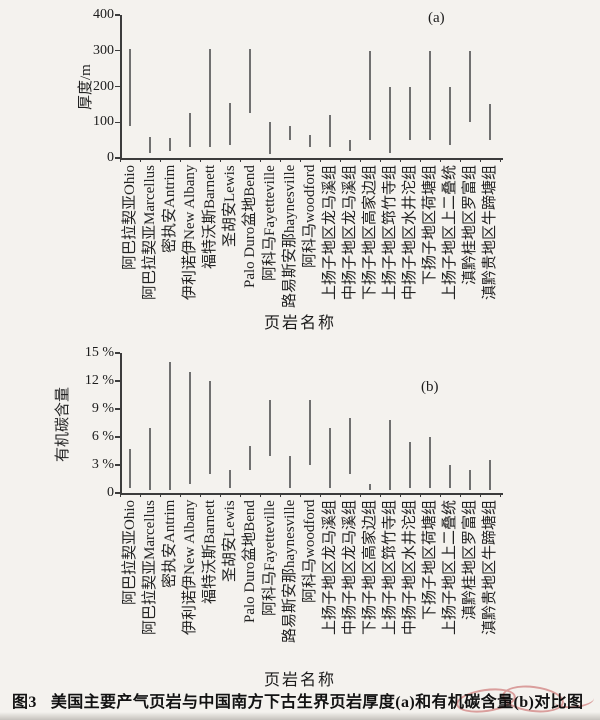  What do you see at coordinates (103, 86) in the screenshot?
I see `y-tick-label: 200` at bounding box center [103, 86].